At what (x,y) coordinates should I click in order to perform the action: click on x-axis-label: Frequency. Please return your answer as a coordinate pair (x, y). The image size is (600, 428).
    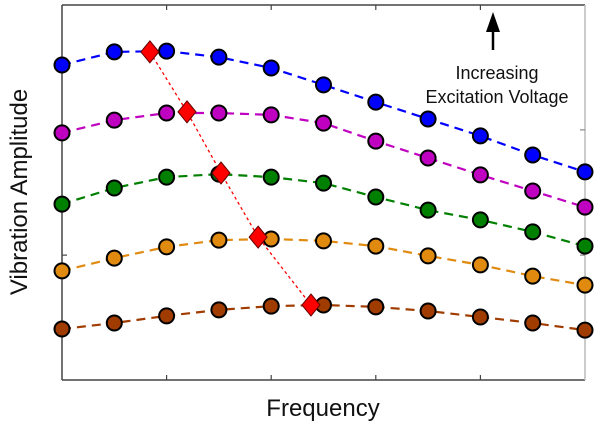
    Looking at the image, I should click on (322, 408).